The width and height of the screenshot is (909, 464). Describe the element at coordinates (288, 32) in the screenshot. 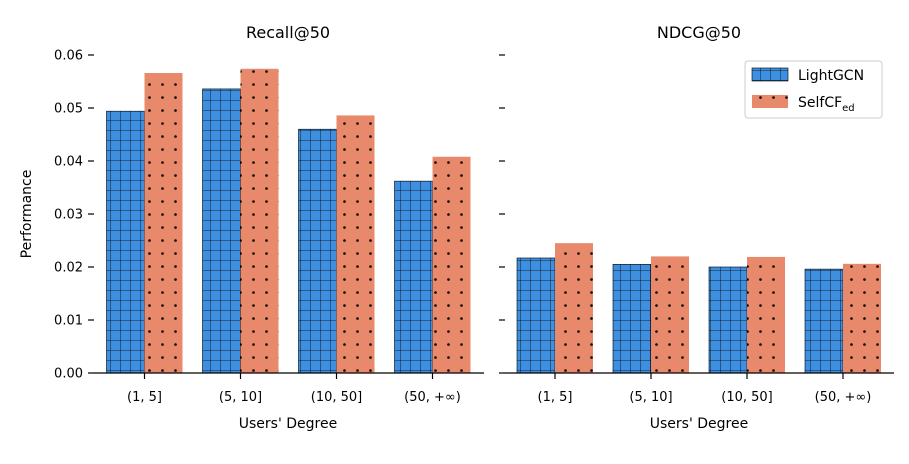

I see `recall-panel-title: Recall@50` at that location.